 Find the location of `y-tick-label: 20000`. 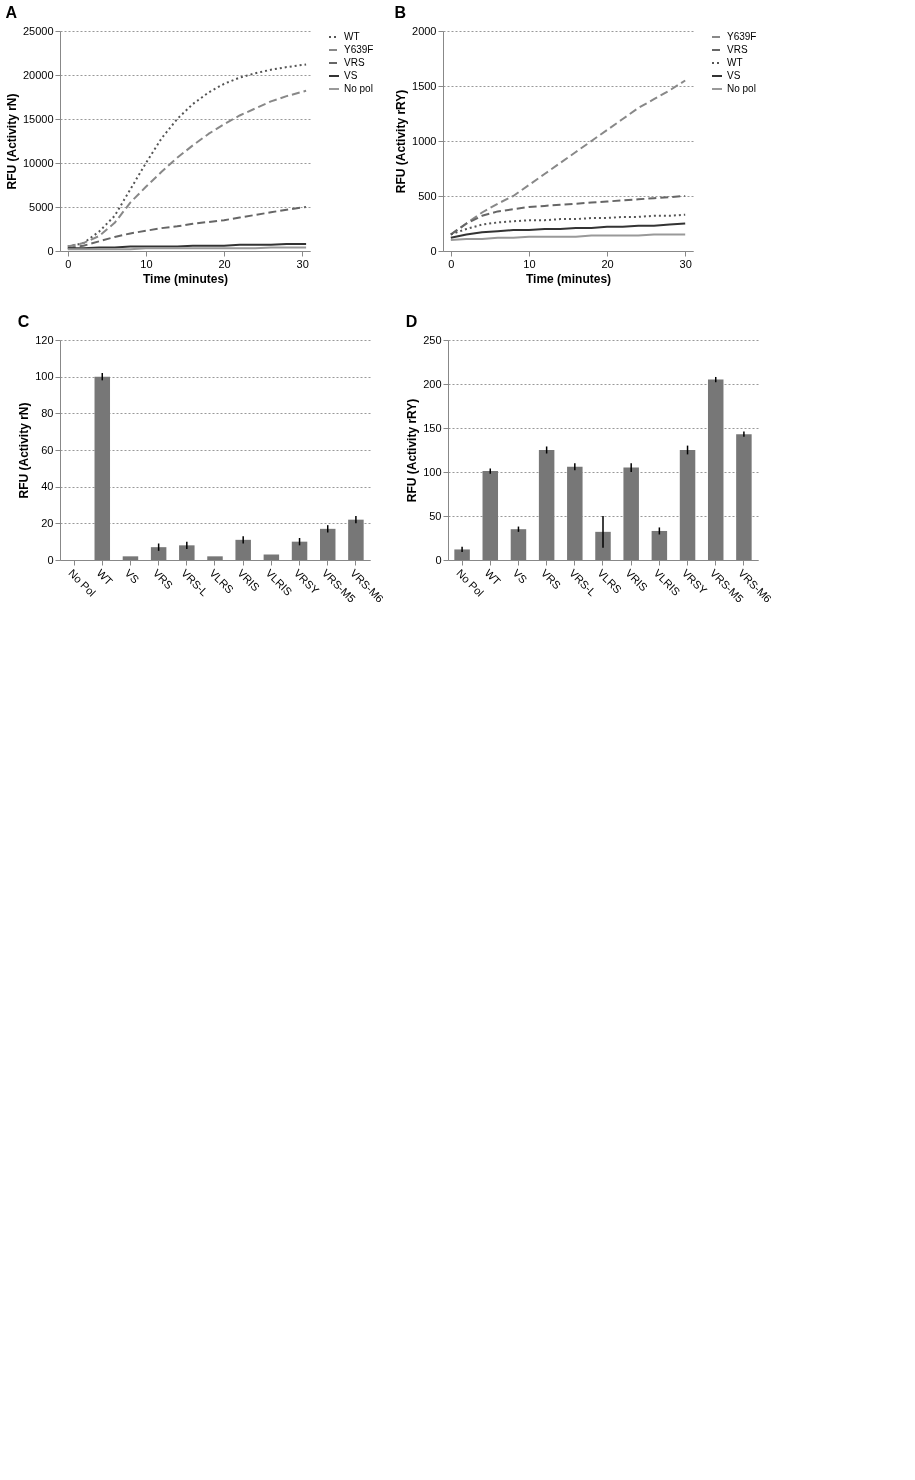

y-tick-label: 20000 is located at coordinates (38, 74).